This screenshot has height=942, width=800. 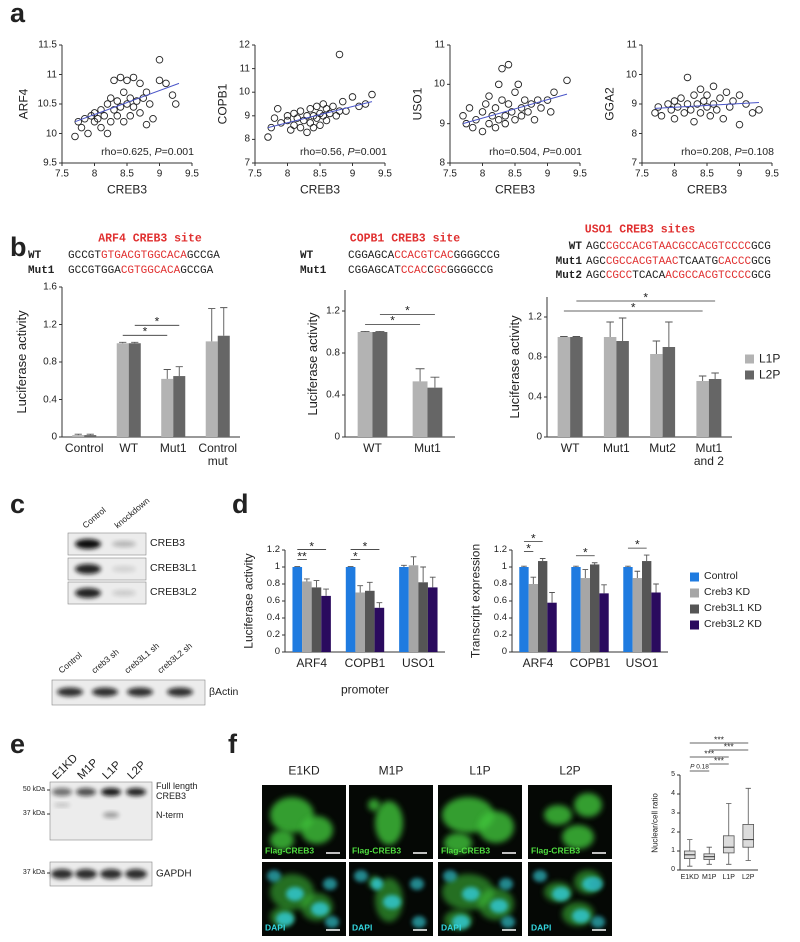 What do you see at coordinates (619, 275) in the screenshot?
I see `text-part: CGCC` at bounding box center [619, 275].